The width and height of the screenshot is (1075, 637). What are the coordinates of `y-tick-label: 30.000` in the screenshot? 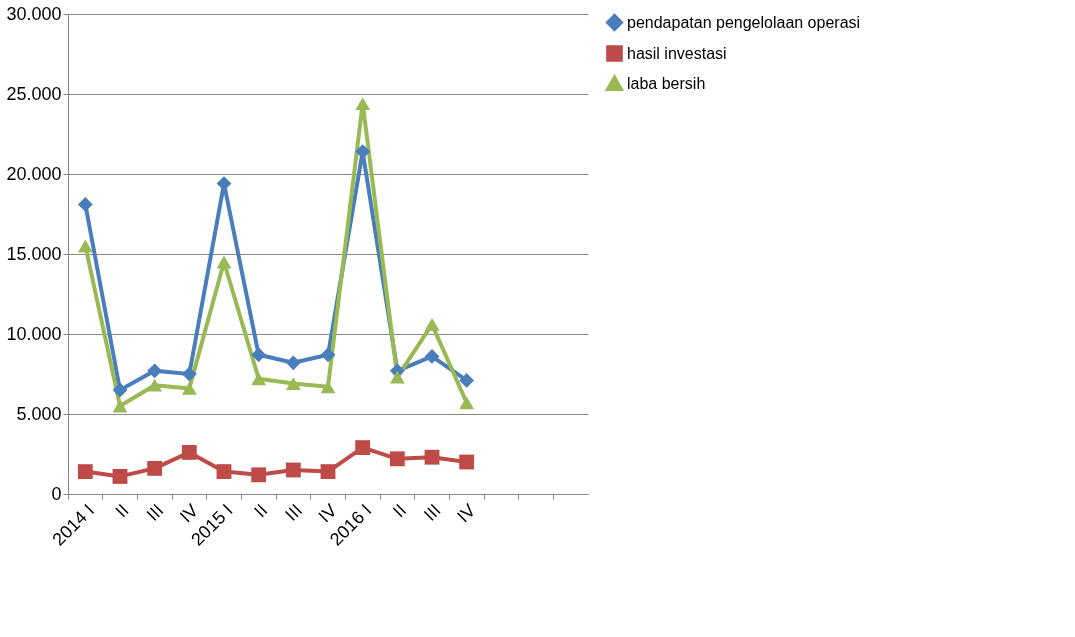 It's located at (34, 13).